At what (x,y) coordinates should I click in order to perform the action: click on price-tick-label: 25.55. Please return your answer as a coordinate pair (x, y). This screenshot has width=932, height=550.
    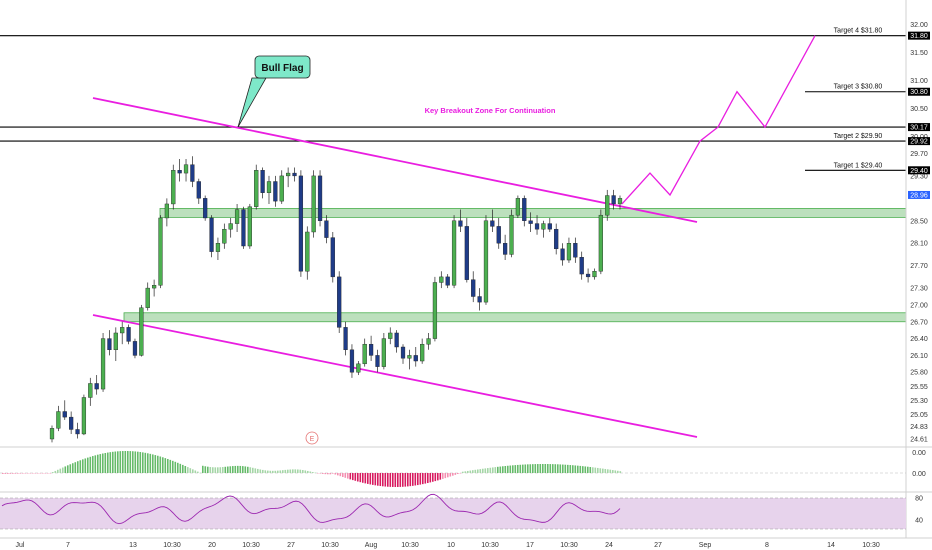
    Looking at the image, I should click on (919, 387).